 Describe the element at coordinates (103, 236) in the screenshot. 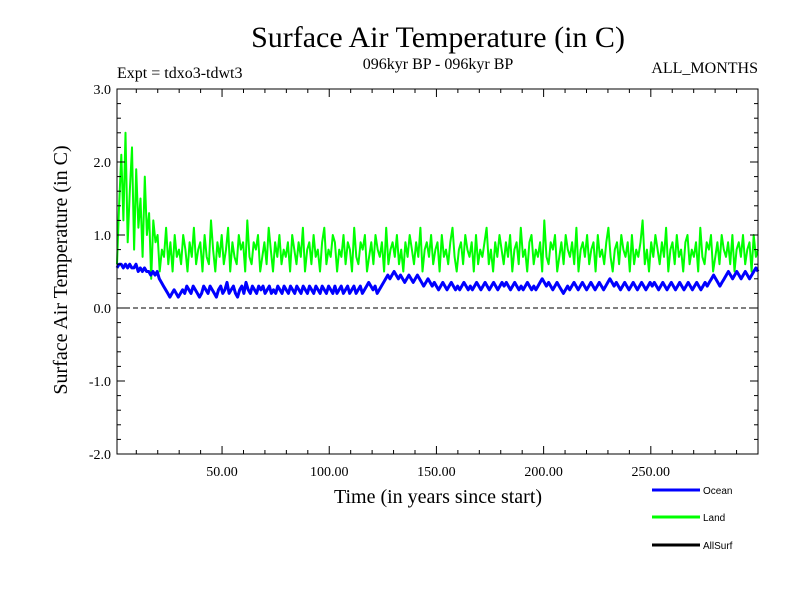

I see `y-tick-label: 1.0` at that location.